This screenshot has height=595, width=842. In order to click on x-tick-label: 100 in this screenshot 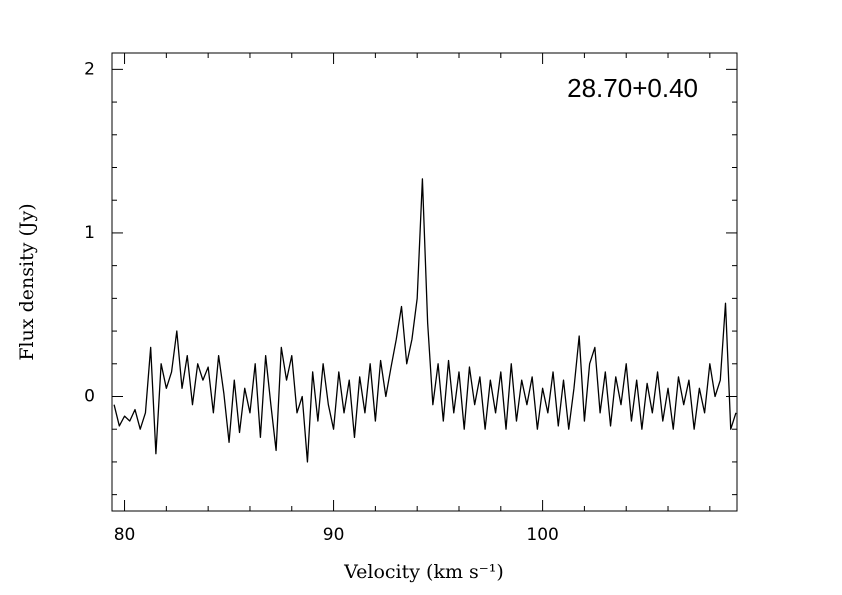, I will do `click(542, 535)`.